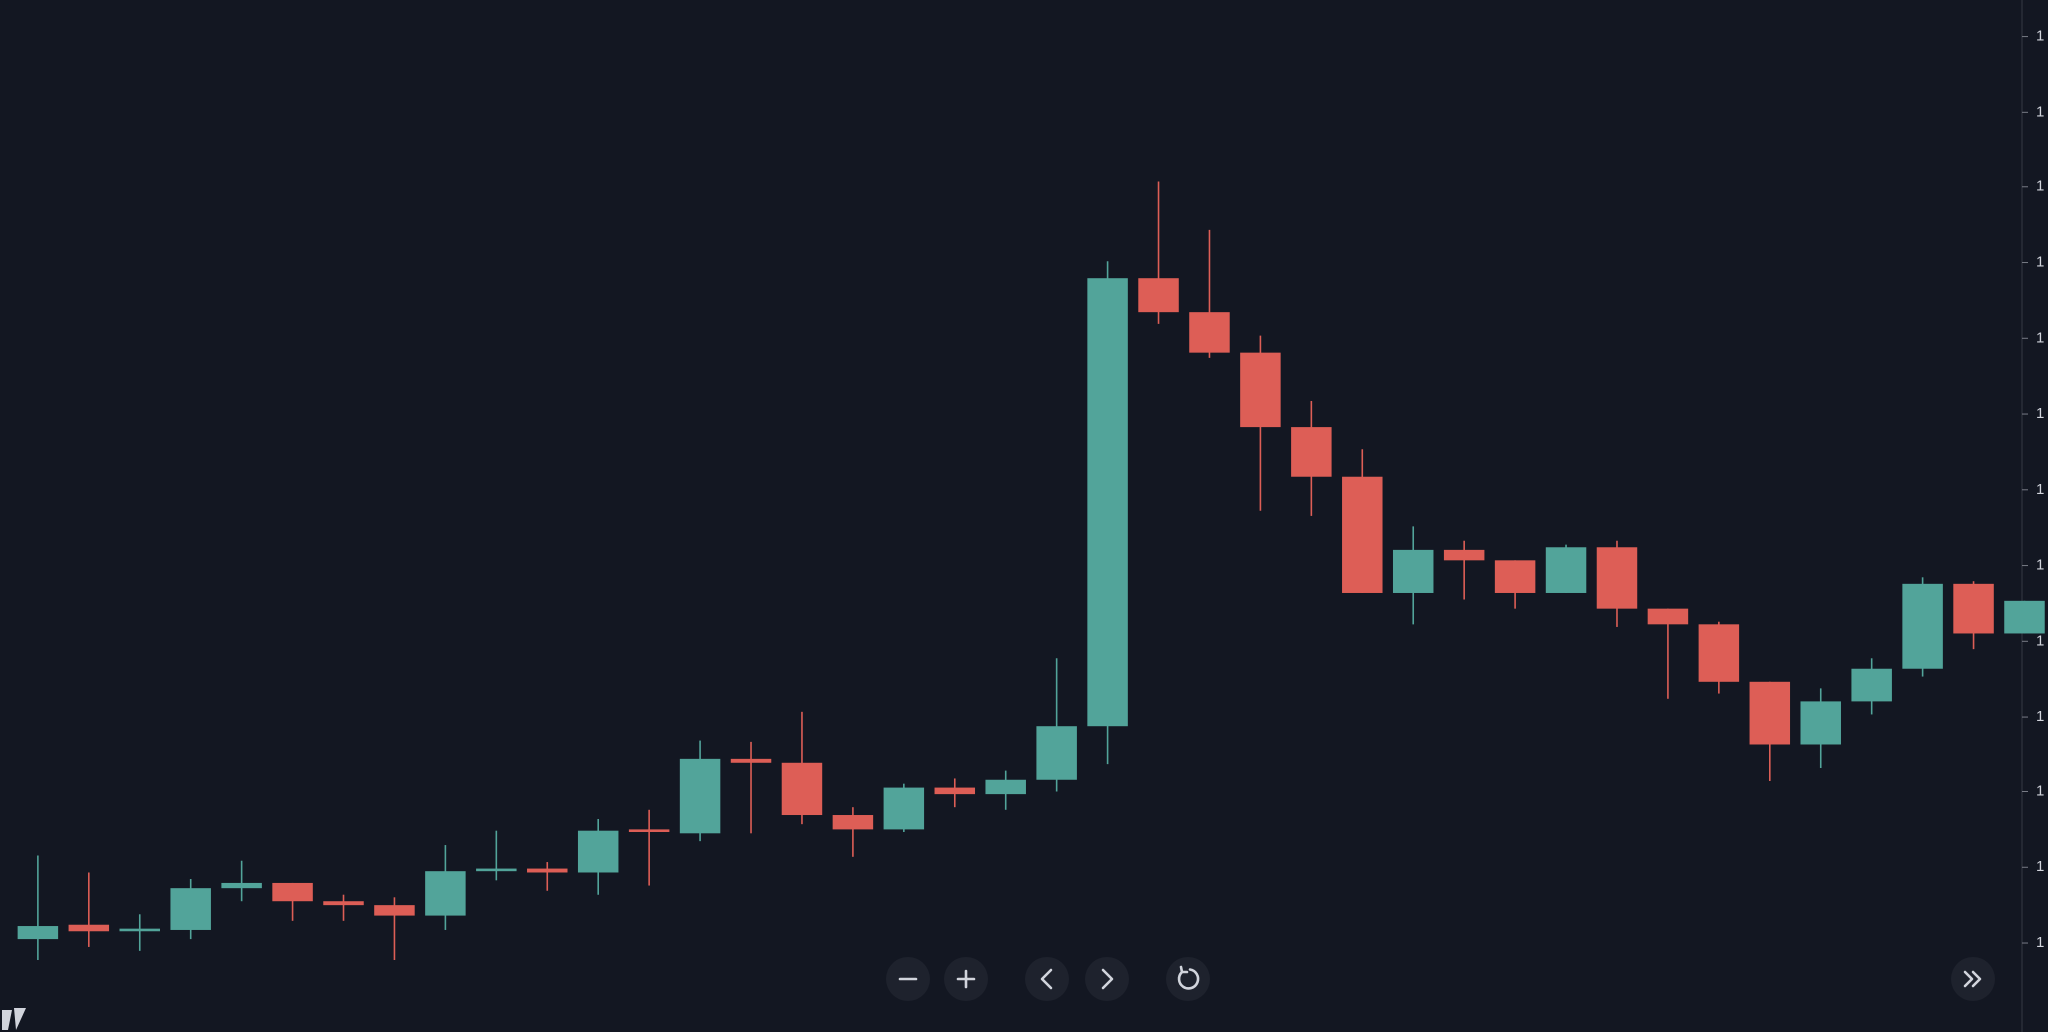 The width and height of the screenshot is (2048, 1032). Describe the element at coordinates (1047, 979) in the screenshot. I see `scroll-left-button` at that location.